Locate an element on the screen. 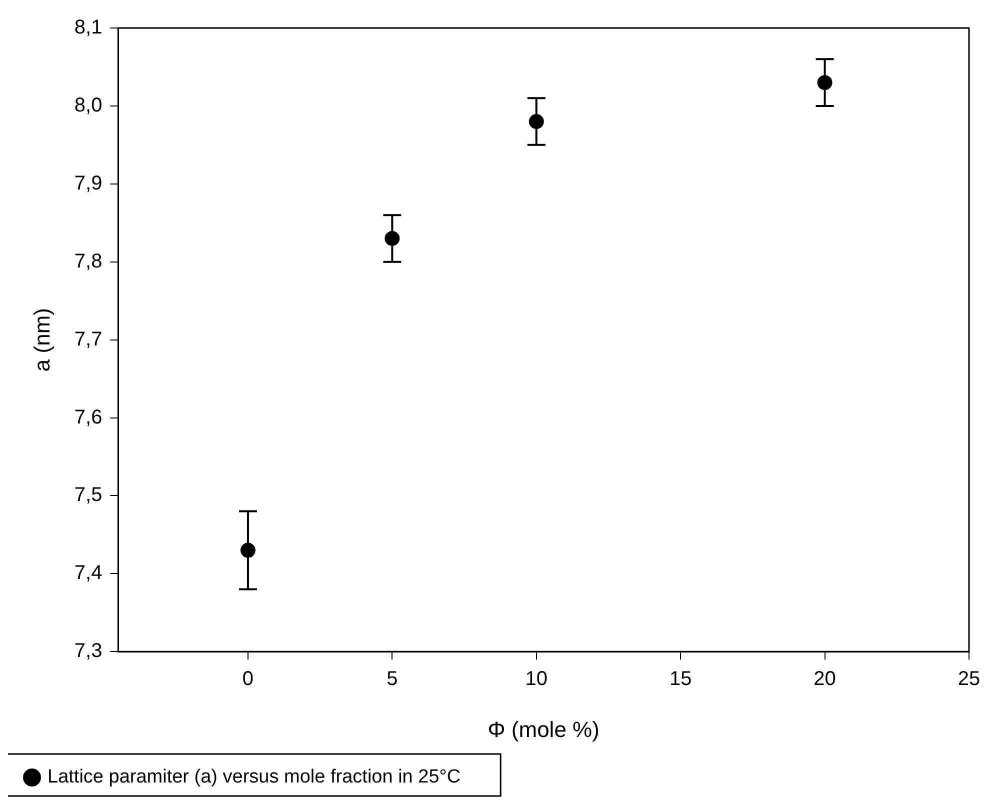 Image resolution: width=999 pixels, height=809 pixels. x-tick-label: 10 is located at coordinates (536, 679).